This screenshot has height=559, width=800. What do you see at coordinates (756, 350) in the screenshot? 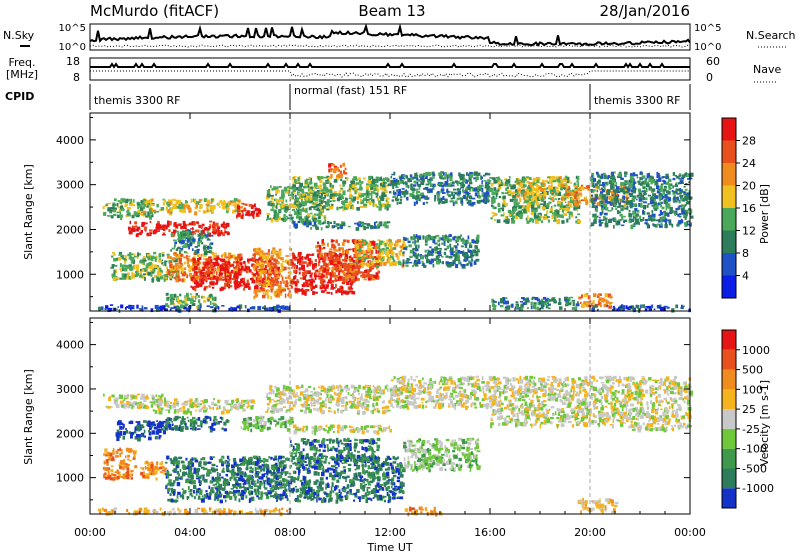
I see `velocity-colorbar-tick-label: 1000` at bounding box center [756, 350].